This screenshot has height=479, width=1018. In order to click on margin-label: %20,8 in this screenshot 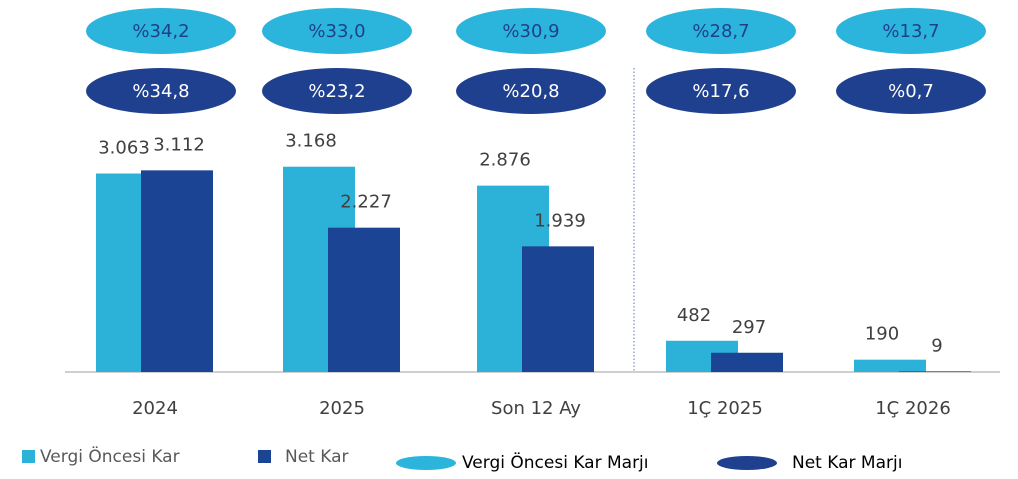, I will do `click(530, 91)`.